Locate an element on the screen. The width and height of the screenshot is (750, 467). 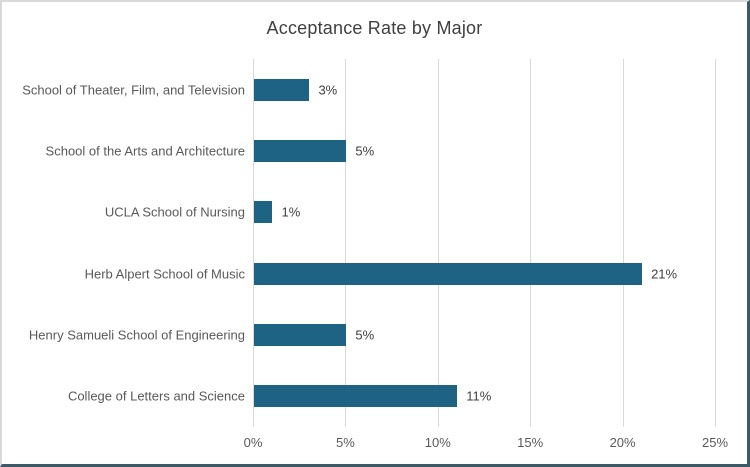
gridline-10% is located at coordinates (438, 243).